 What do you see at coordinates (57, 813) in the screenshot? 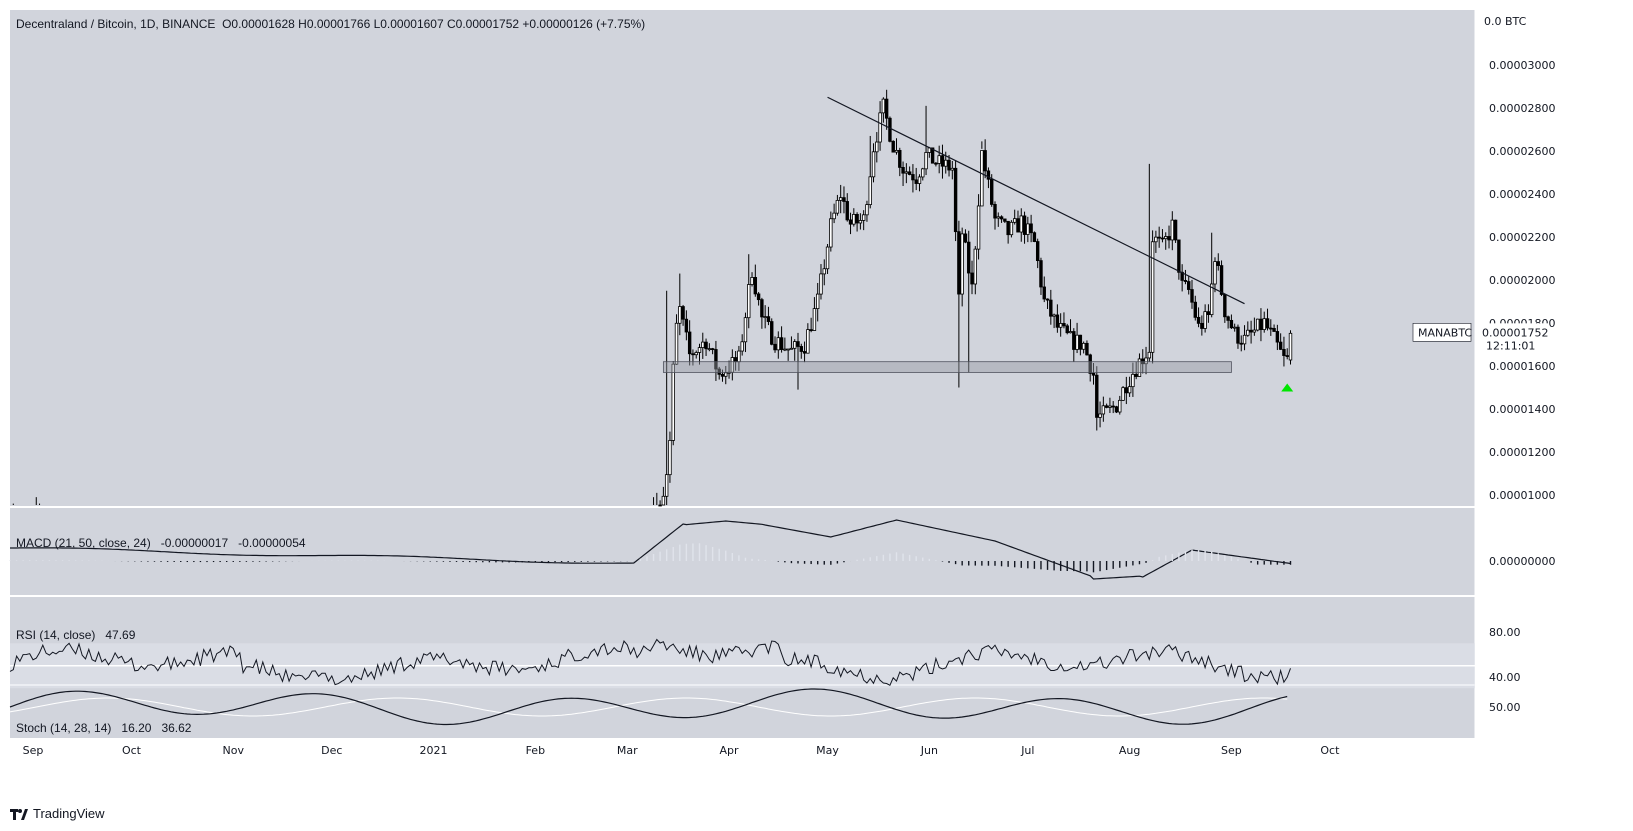
I see `tradingview-brand: TradingView` at bounding box center [57, 813].